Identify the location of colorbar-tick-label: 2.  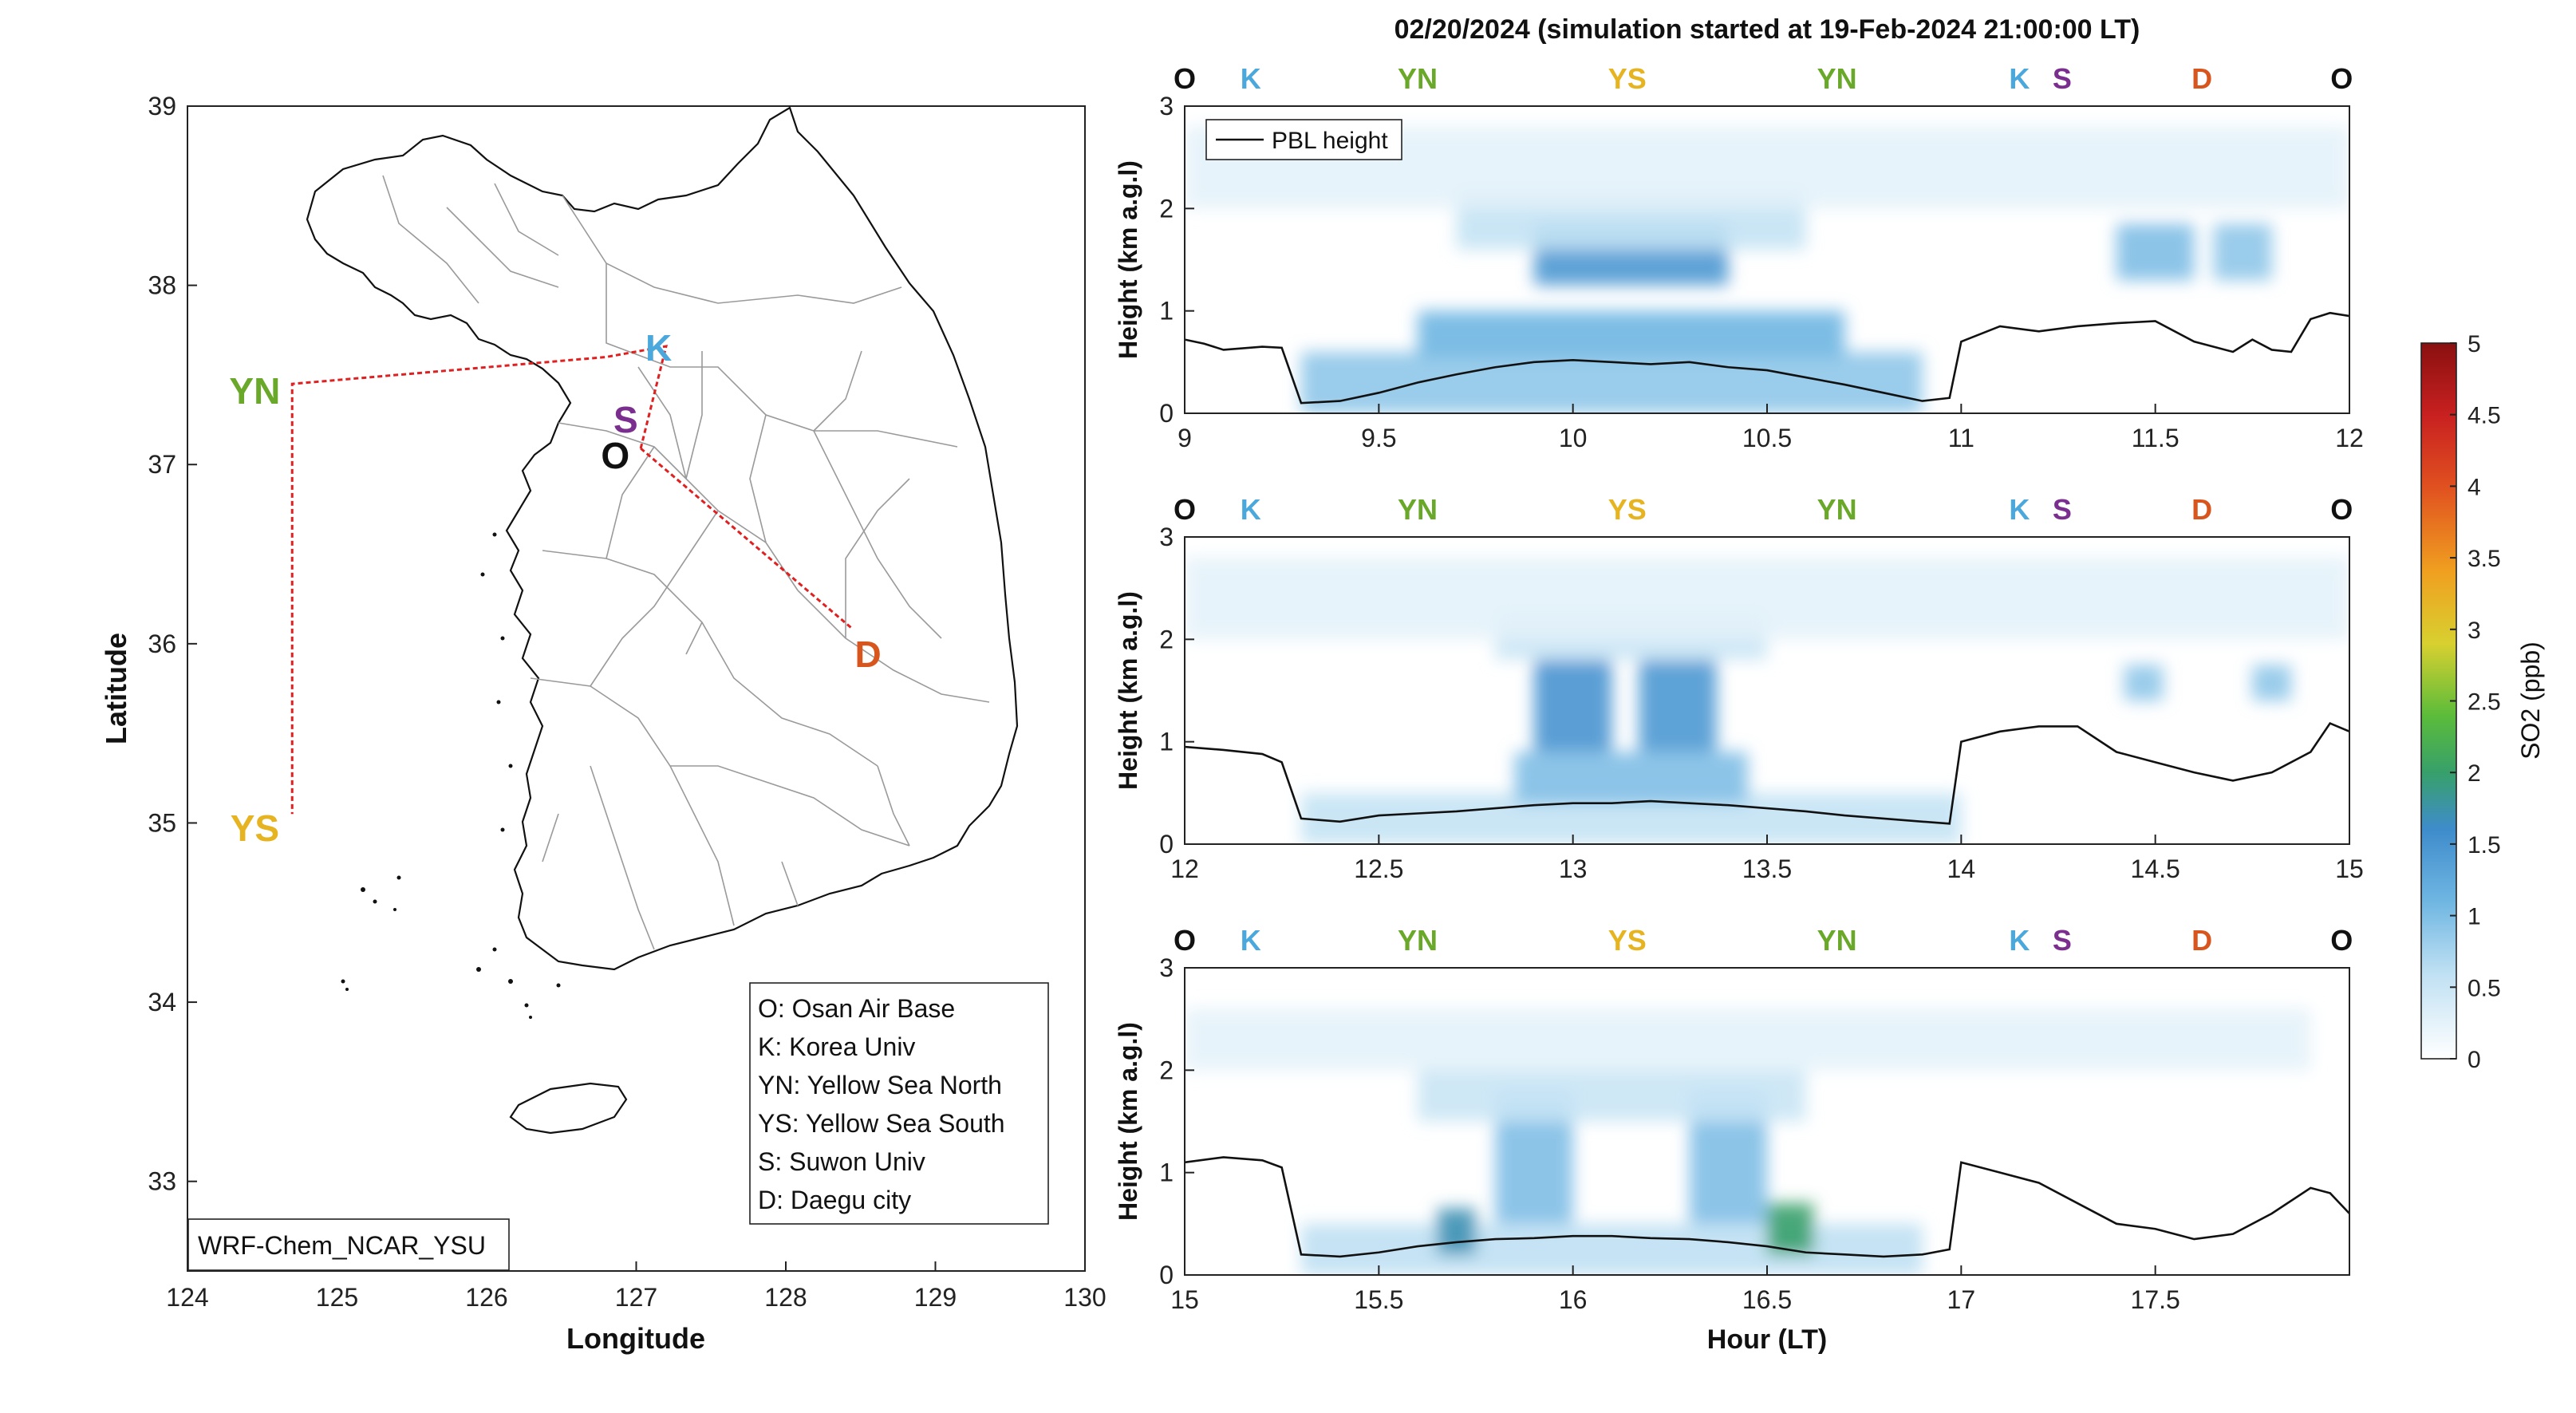
(2475, 773).